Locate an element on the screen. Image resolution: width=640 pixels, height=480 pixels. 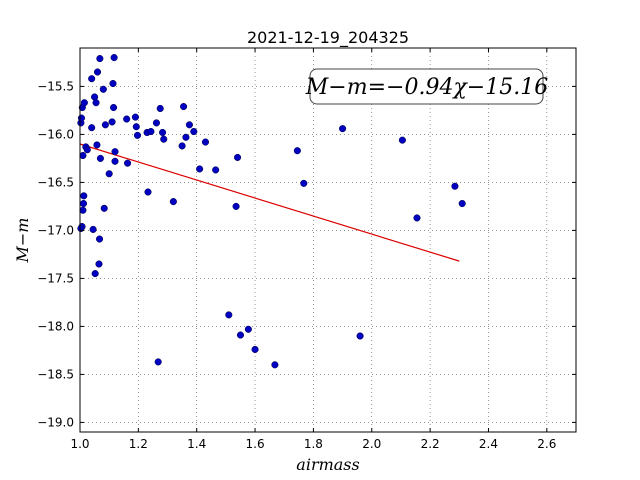
fit-line-group is located at coordinates (269, 202).